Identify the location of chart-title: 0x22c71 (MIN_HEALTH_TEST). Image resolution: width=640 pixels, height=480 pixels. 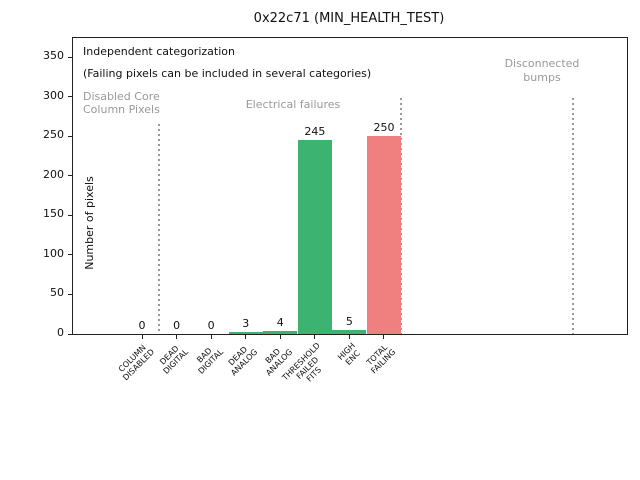
(349, 18).